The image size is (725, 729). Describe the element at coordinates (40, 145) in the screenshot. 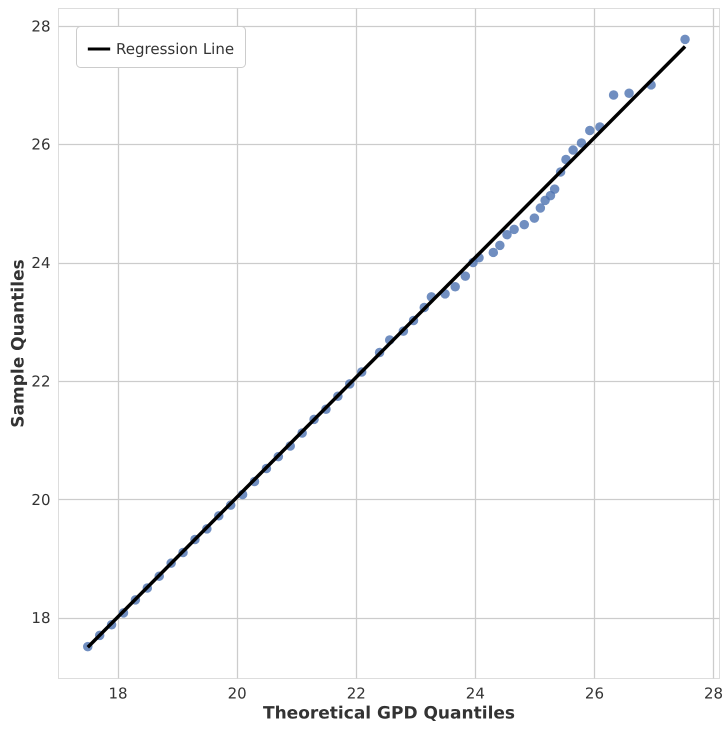

I see `y-tick-label: 26` at that location.